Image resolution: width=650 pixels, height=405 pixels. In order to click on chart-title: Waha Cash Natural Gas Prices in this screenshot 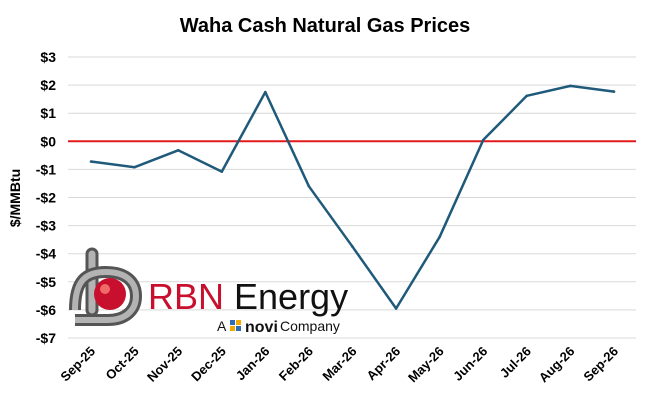, I will do `click(325, 26)`.